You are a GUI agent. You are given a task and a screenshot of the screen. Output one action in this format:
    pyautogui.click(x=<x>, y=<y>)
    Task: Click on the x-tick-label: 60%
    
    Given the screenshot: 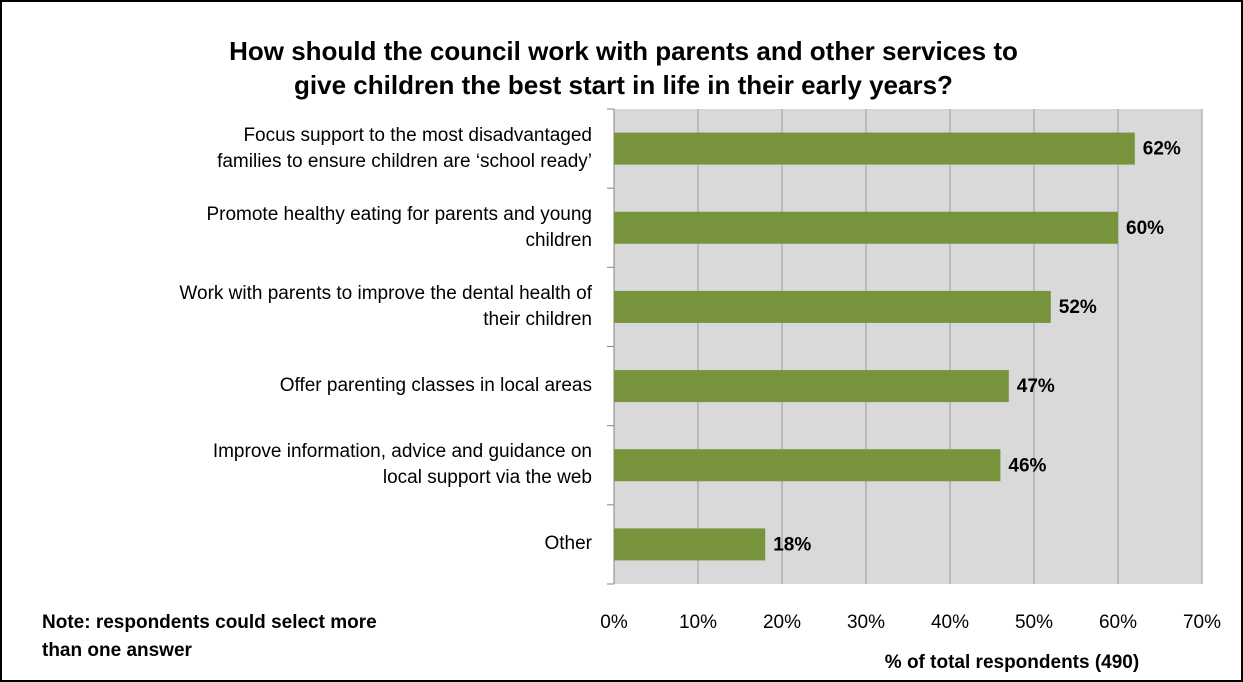 What is the action you would take?
    pyautogui.click(x=1118, y=622)
    